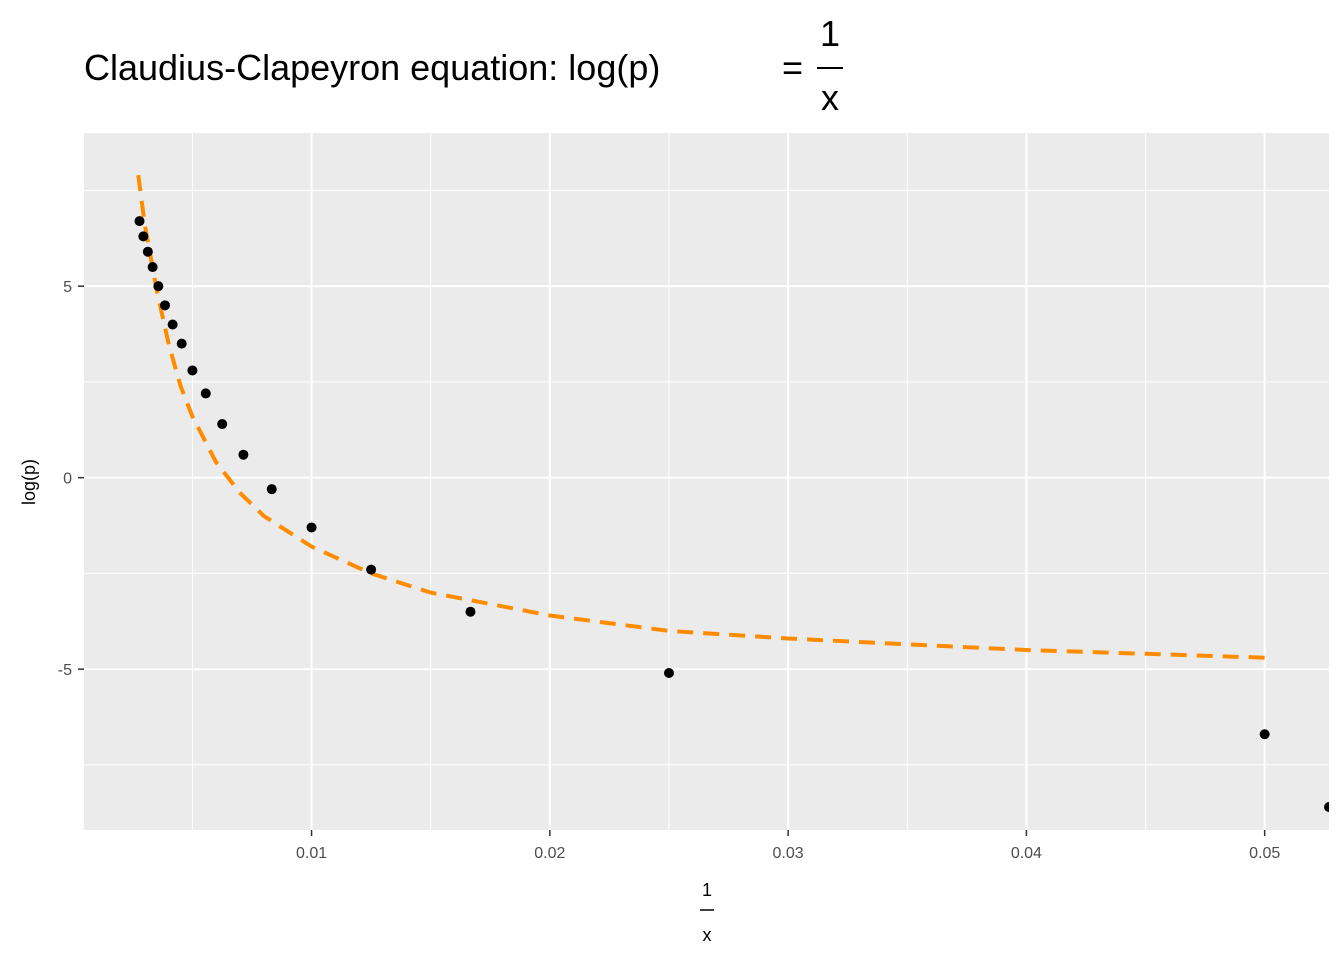 The height and width of the screenshot is (960, 1344). I want to click on title-fraction-numerator: 1, so click(830, 33).